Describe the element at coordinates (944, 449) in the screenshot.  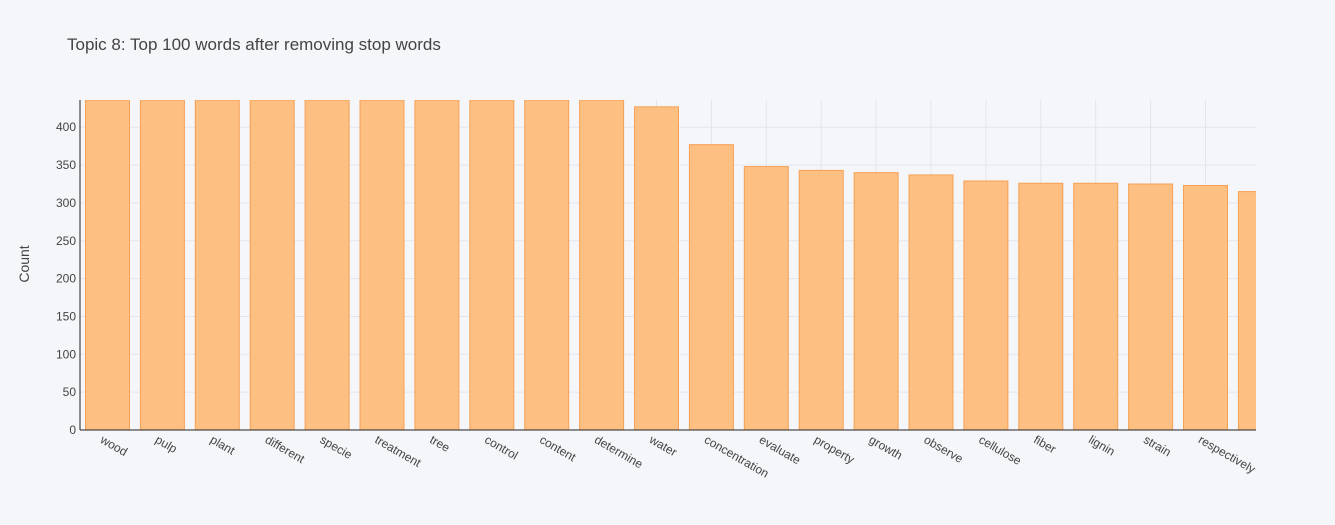
I see `x-tick-label: observe` at that location.